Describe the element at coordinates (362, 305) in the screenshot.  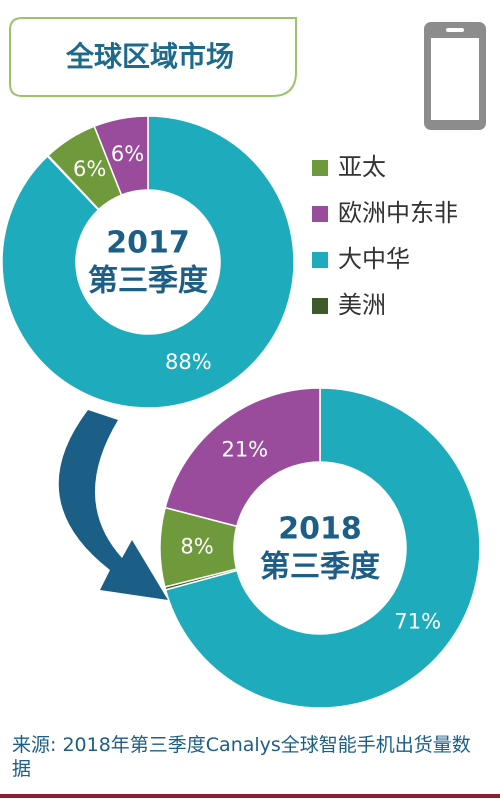
I see `legend-label: 美洲` at that location.